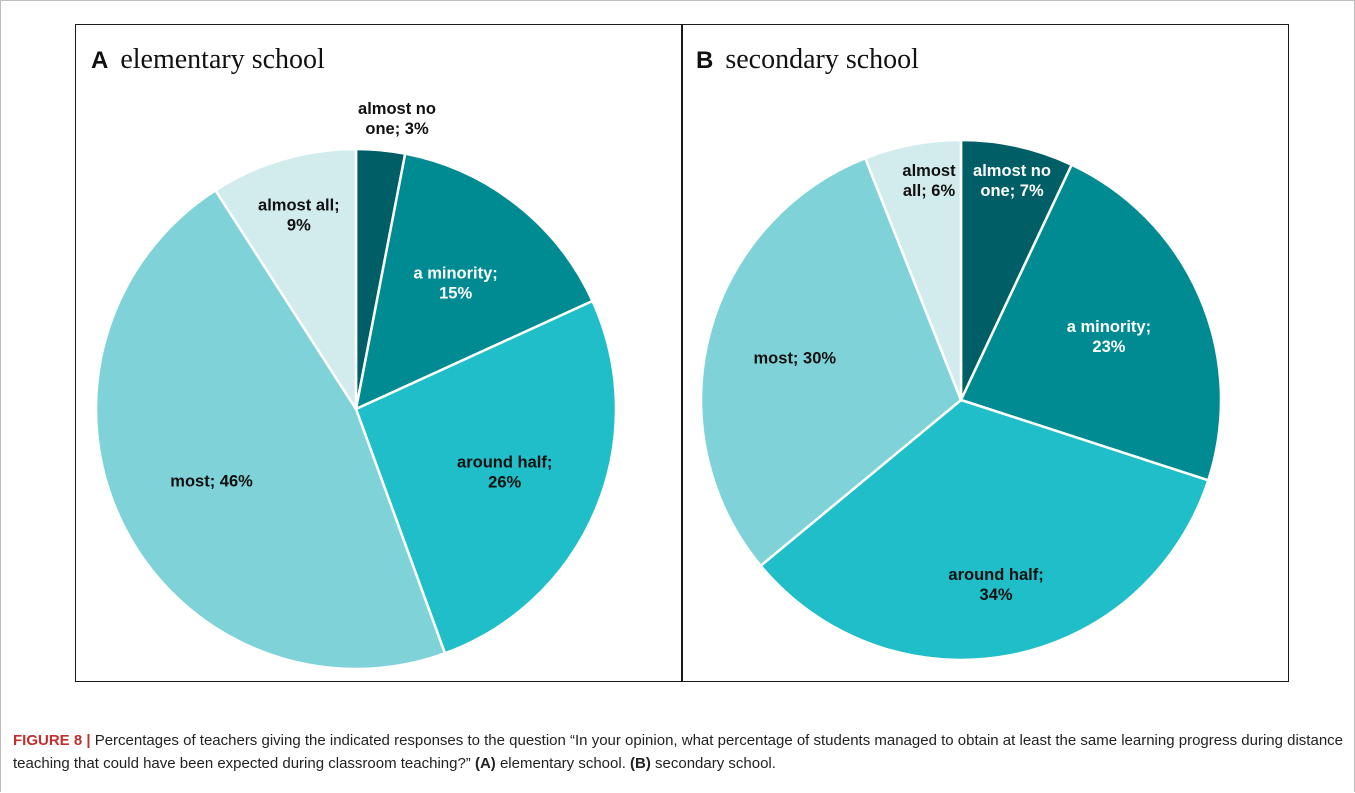 This screenshot has width=1355, height=793. Describe the element at coordinates (397, 129) in the screenshot. I see `pie-label-line: one; 3%` at that location.